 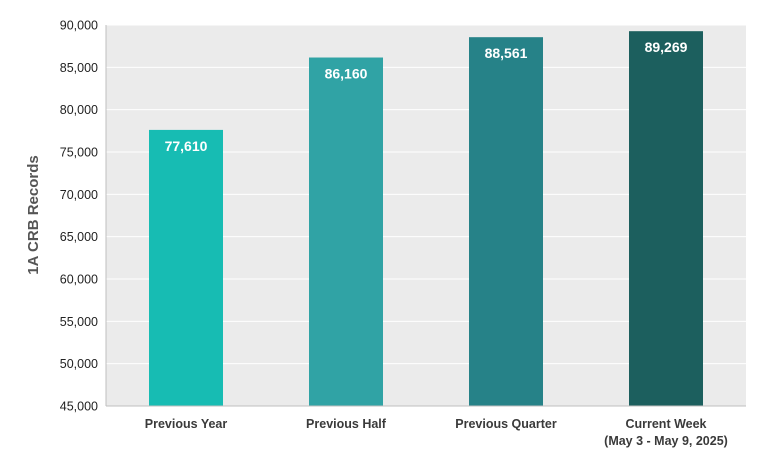 What do you see at coordinates (346, 424) in the screenshot?
I see `x-category-label: Previous Half` at bounding box center [346, 424].